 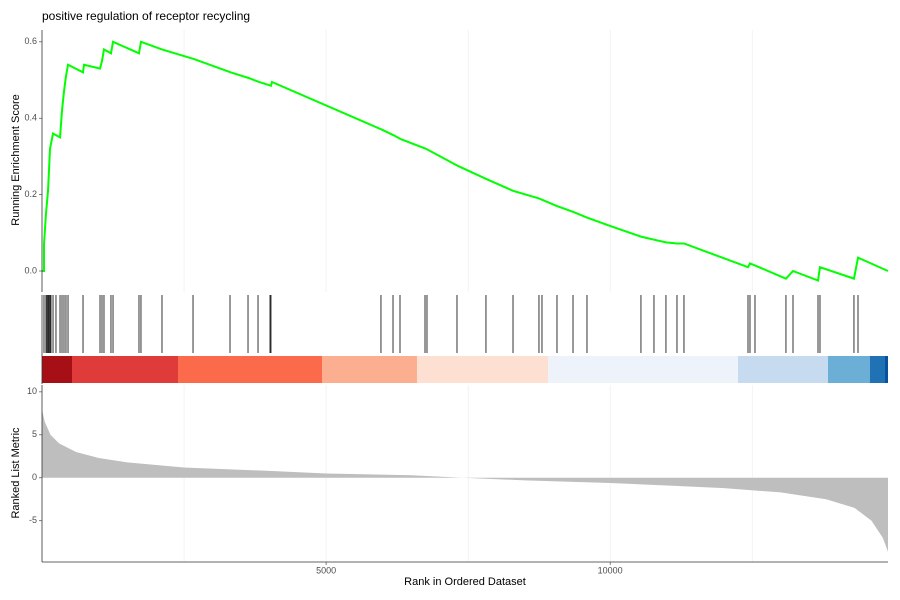 I want to click on y-tick-label: 0, so click(x=34, y=477).